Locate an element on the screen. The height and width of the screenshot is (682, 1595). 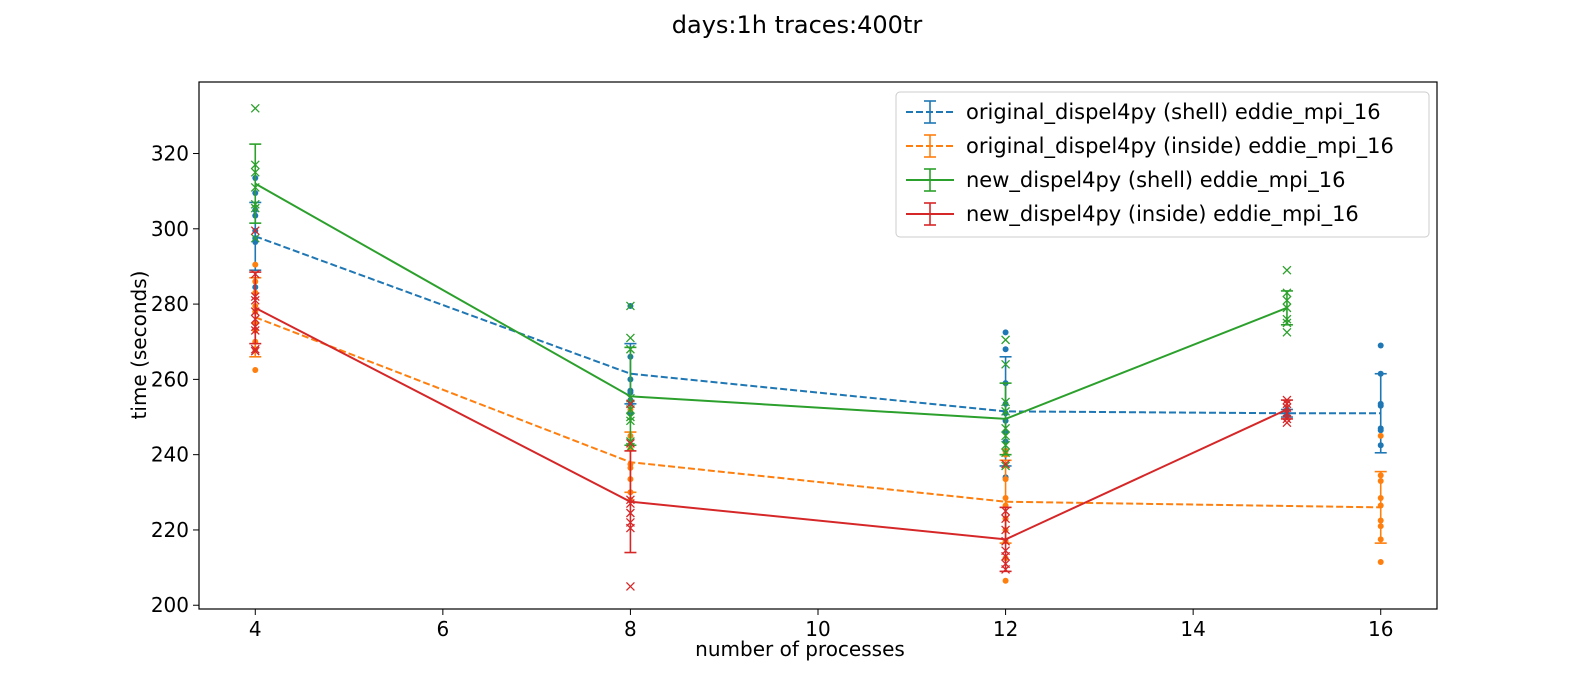
y-axis-label: time (seconds) is located at coordinates (139, 345).